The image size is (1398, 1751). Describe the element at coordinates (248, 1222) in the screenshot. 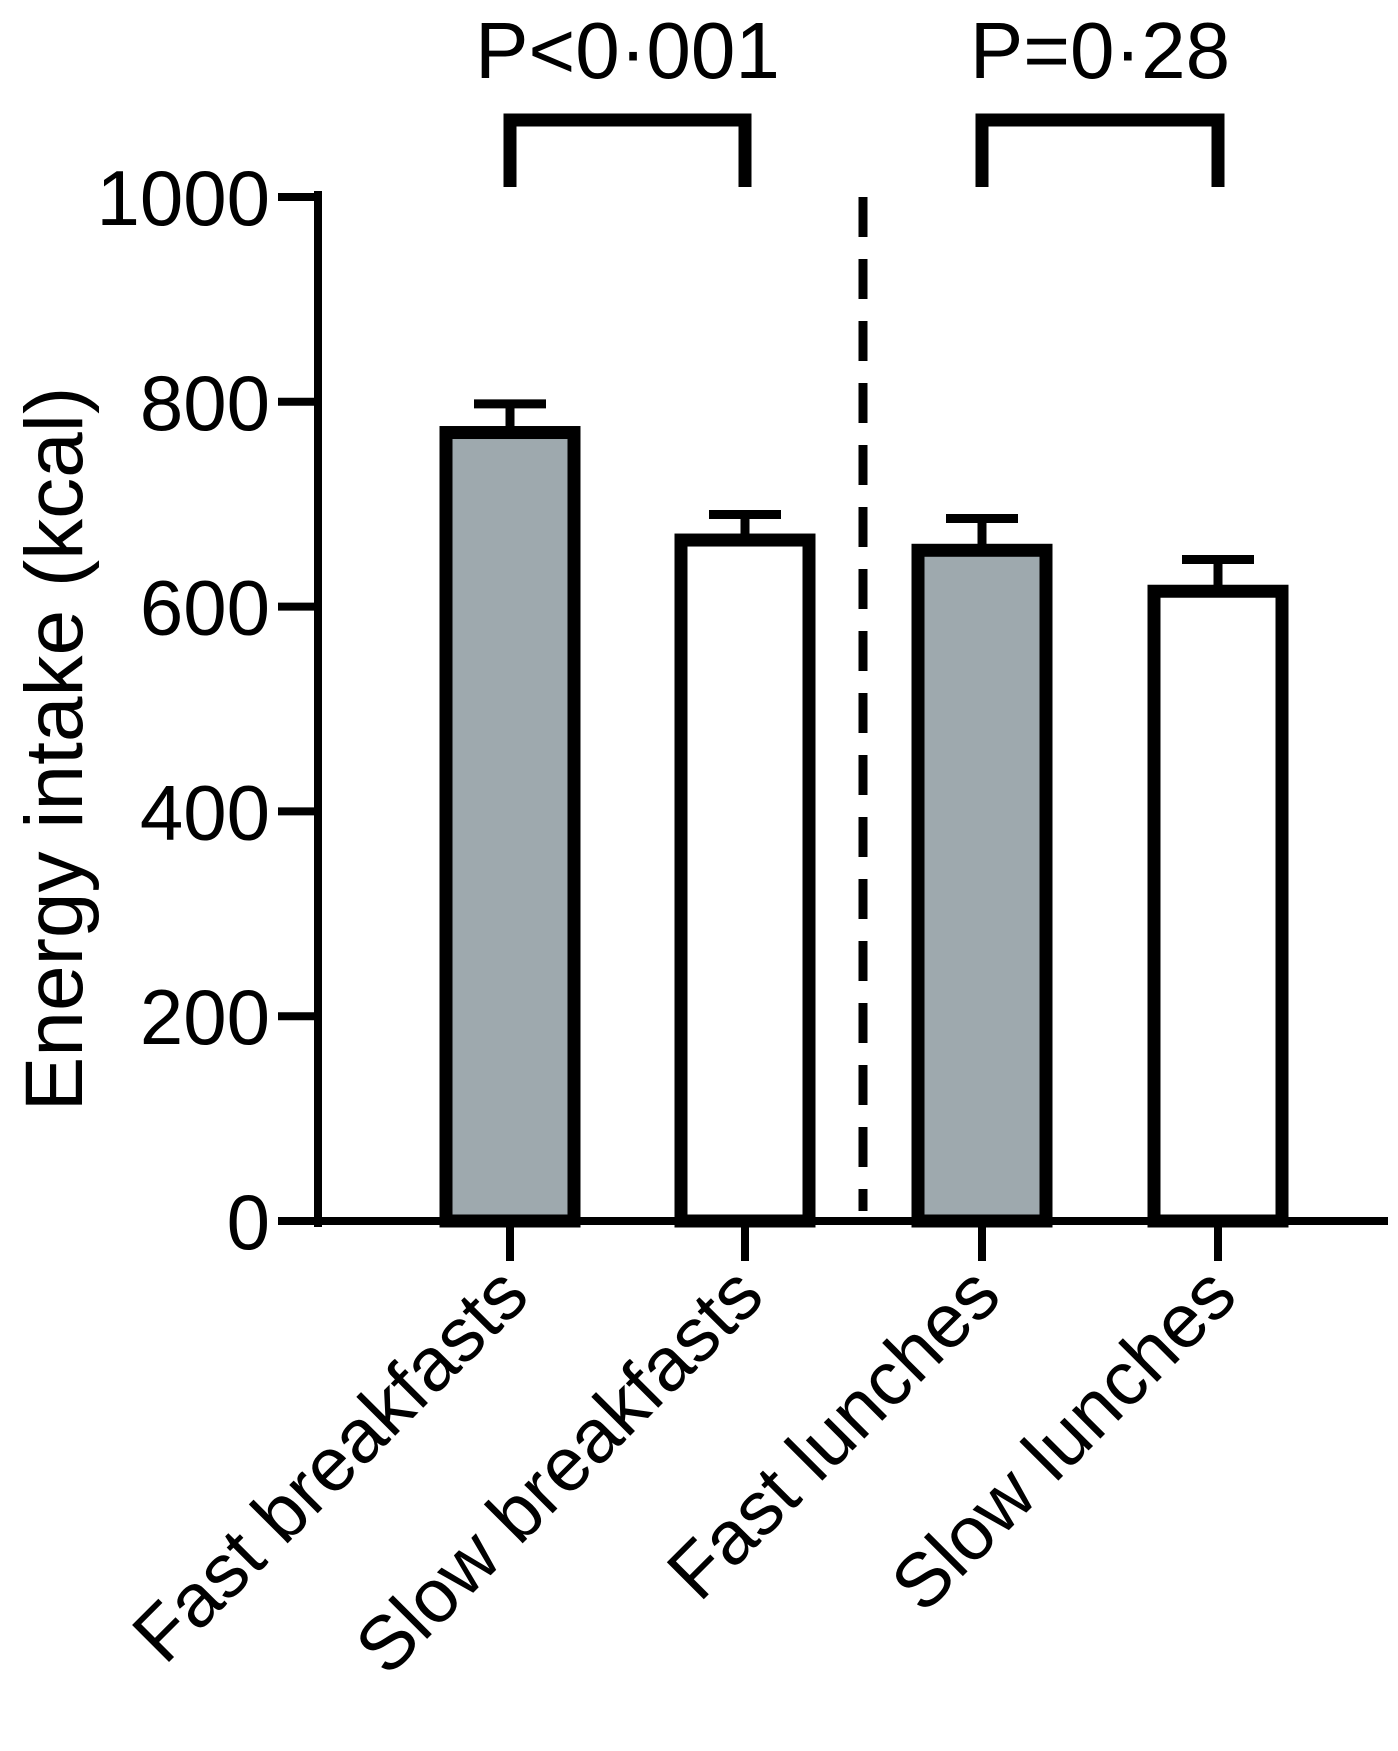

I see `y-tick-label: 0` at that location.